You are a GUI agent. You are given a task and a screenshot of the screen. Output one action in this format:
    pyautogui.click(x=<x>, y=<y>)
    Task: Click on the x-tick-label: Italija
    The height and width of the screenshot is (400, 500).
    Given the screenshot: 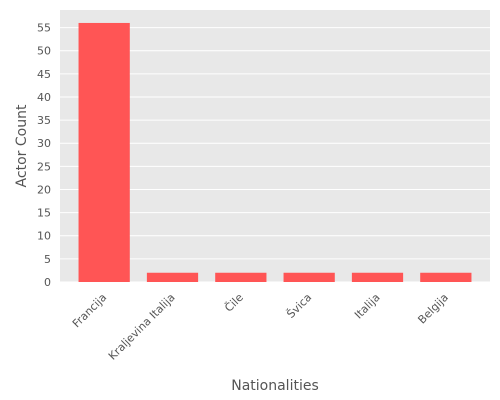 What is the action you would take?
    pyautogui.click(x=367, y=306)
    